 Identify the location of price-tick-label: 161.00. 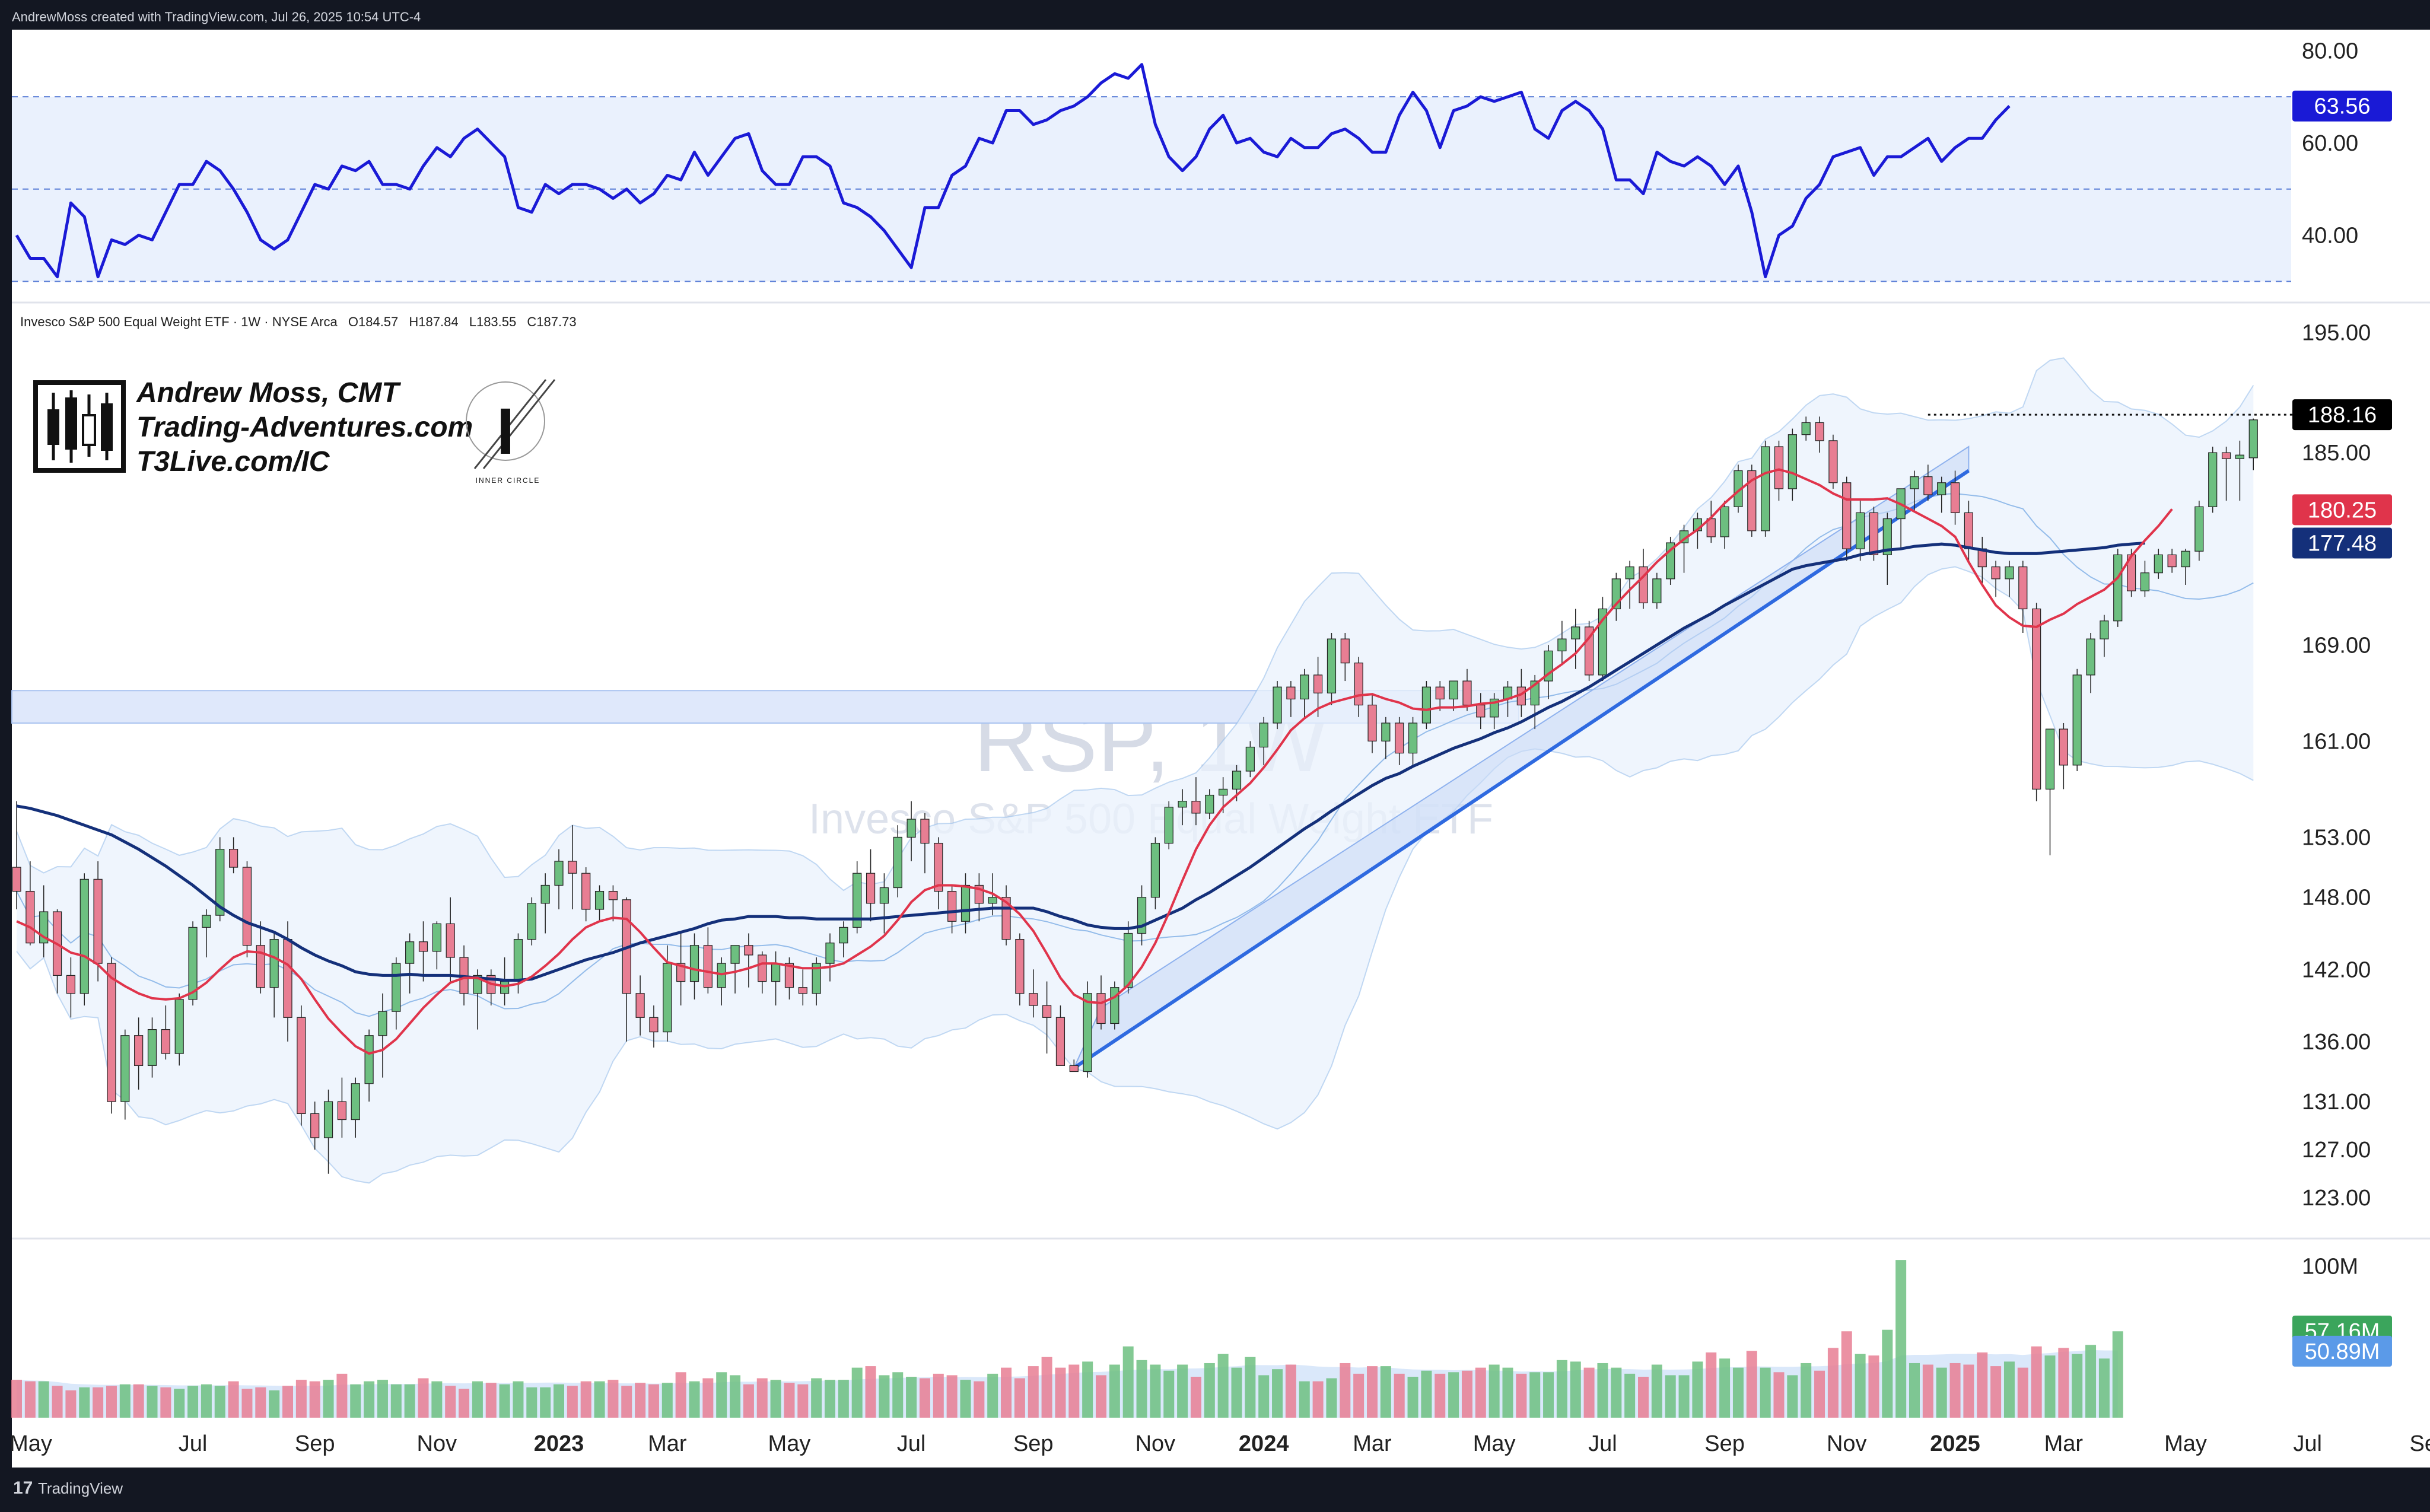
(2336, 741).